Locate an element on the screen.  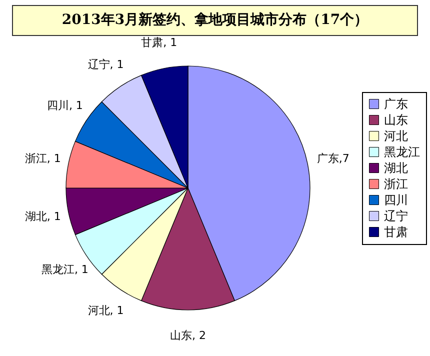
legend-label: 浙江 is located at coordinates (396, 184).